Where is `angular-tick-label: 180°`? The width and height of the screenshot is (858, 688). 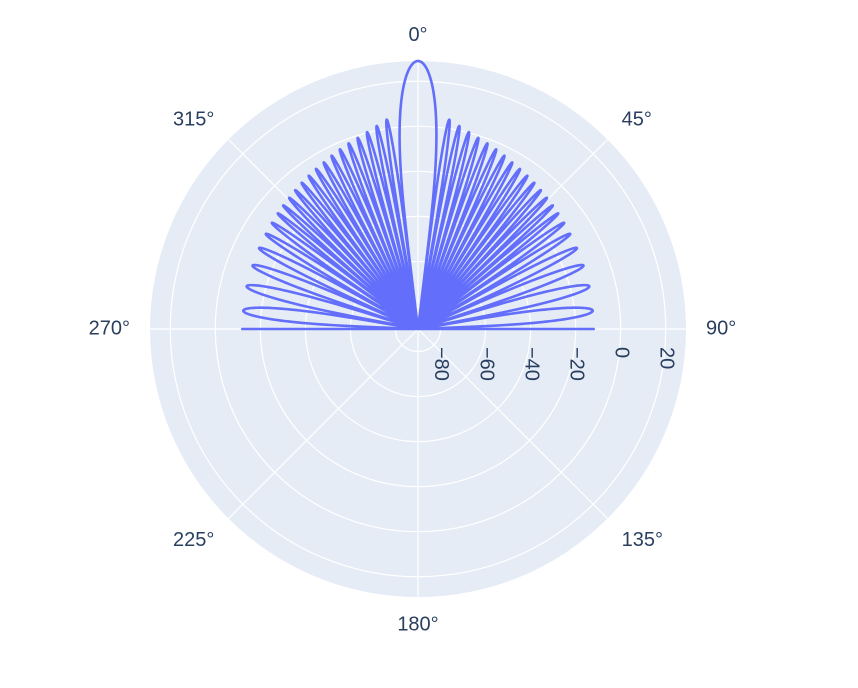
angular-tick-label: 180° is located at coordinates (417, 625).